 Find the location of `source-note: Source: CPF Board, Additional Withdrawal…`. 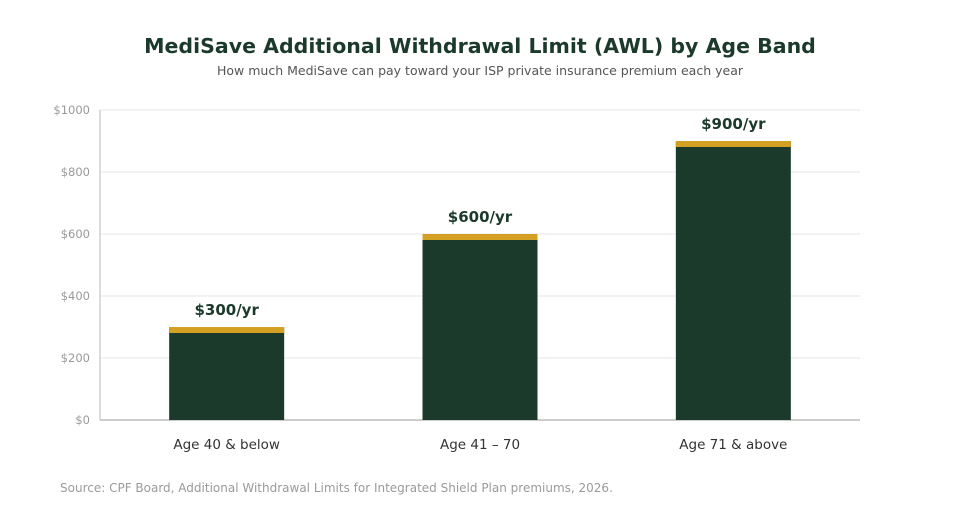

source-note: Source: CPF Board, Additional Withdrawal… is located at coordinates (336, 488).